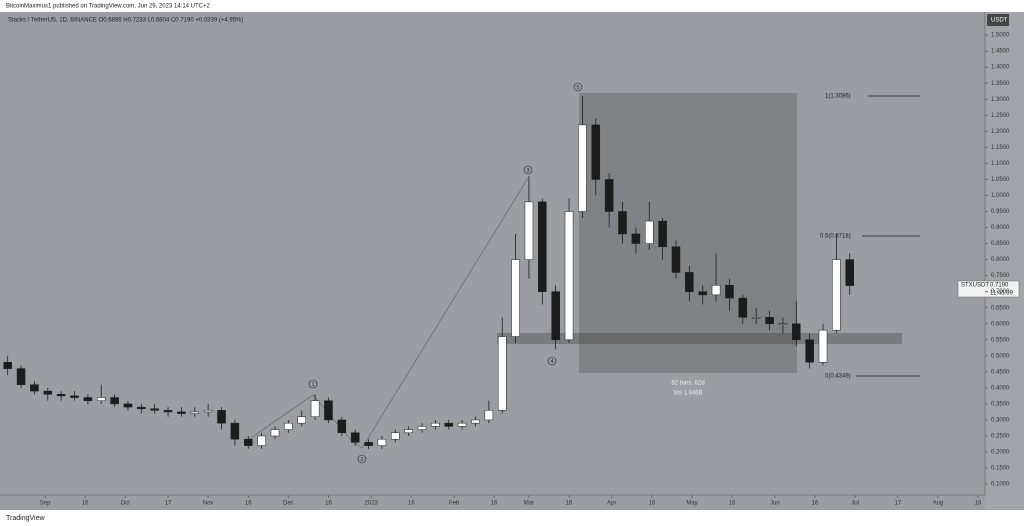  Describe the element at coordinates (1000, 244) in the screenshot. I see `y-tick-label: 0.8500` at that location.